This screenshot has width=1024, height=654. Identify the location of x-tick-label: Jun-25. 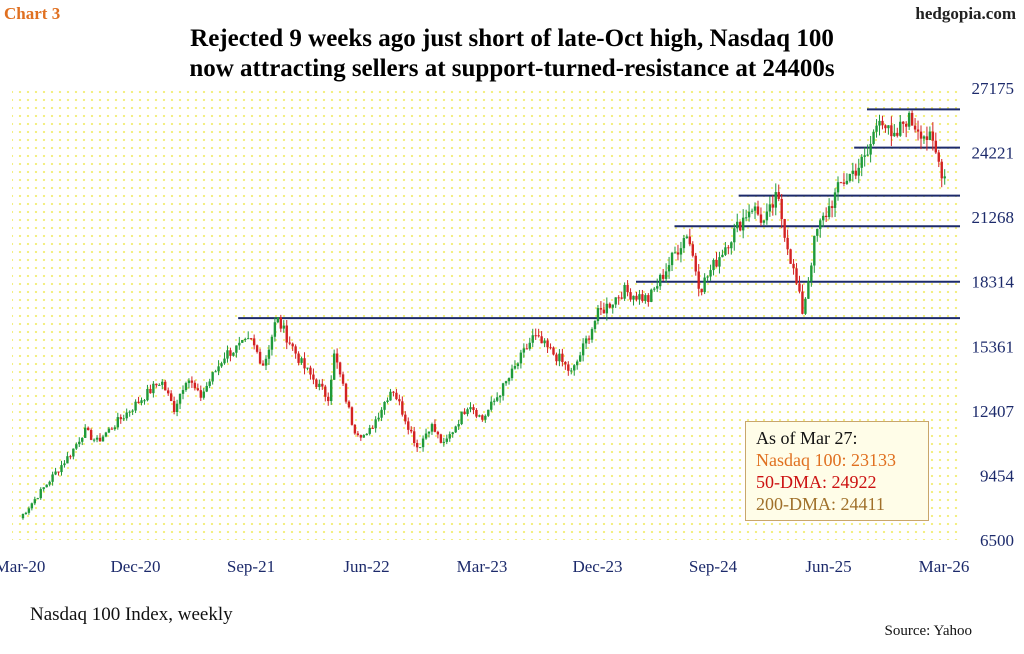
(828, 566).